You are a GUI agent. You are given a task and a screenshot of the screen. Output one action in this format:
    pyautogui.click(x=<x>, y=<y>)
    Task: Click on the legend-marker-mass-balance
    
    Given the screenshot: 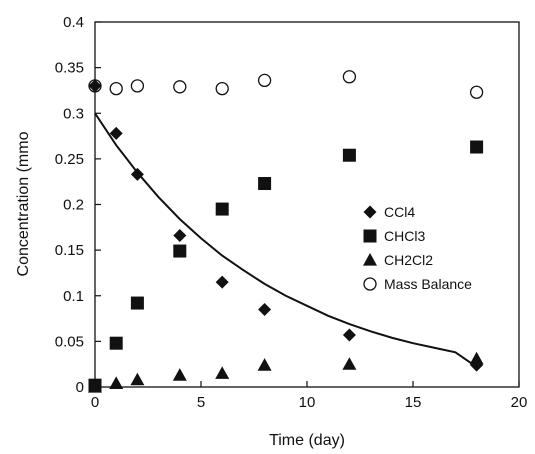 What is the action you would take?
    pyautogui.click(x=370, y=284)
    